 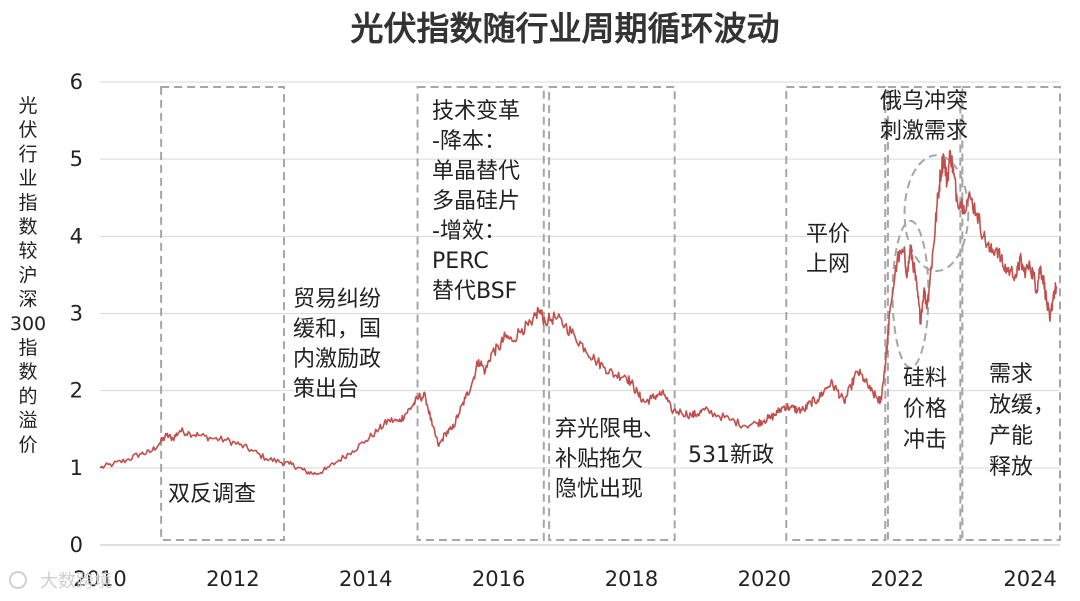 I want to click on x-tick-label: 2020, so click(x=764, y=579).